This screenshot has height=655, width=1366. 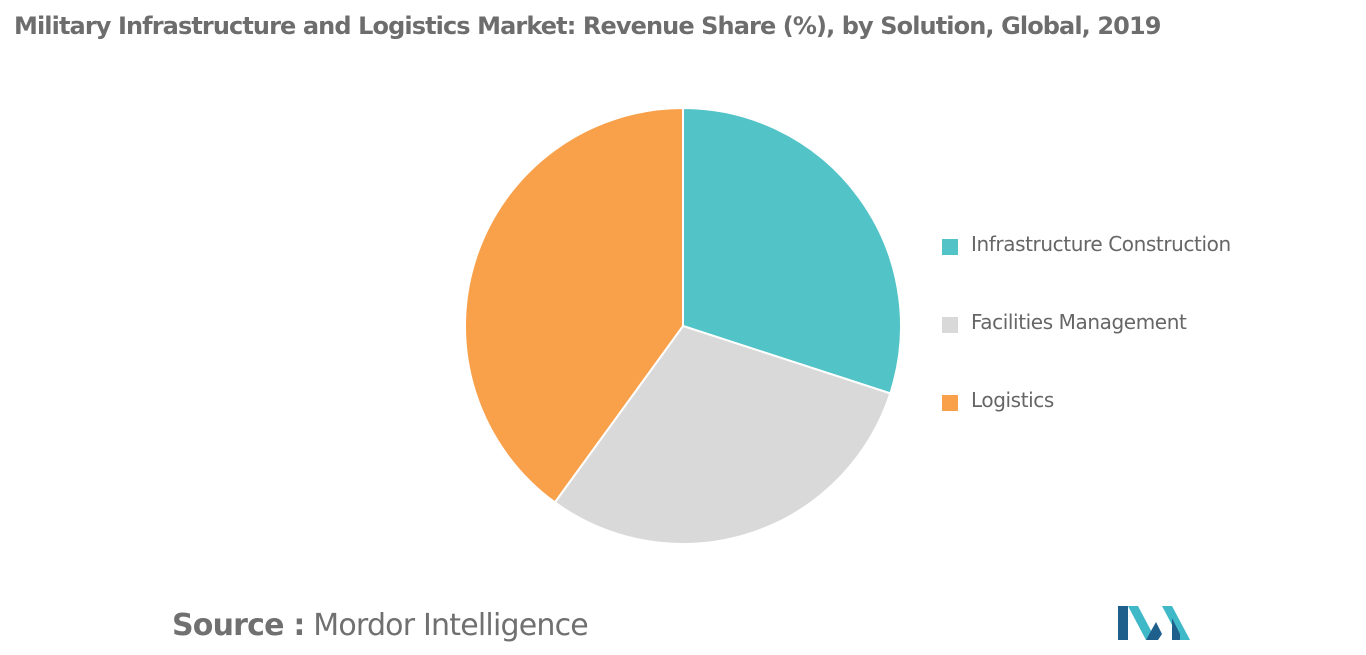 What do you see at coordinates (1142, 623) in the screenshot?
I see `logo-shape-left-diagonal` at bounding box center [1142, 623].